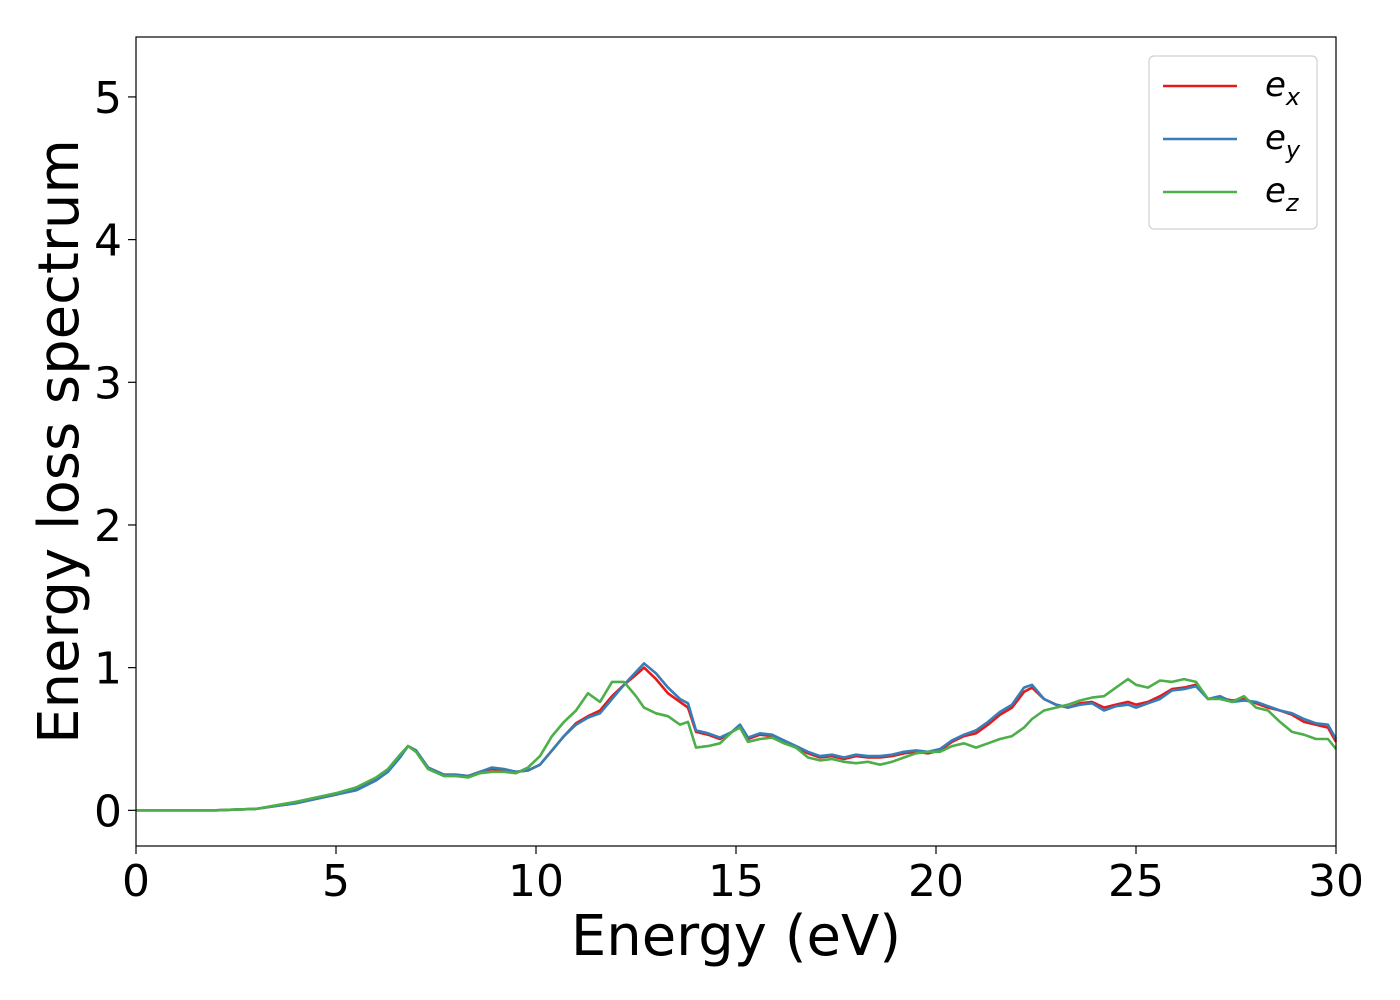  I want to click on x-tick-label: 25, so click(1136, 881).